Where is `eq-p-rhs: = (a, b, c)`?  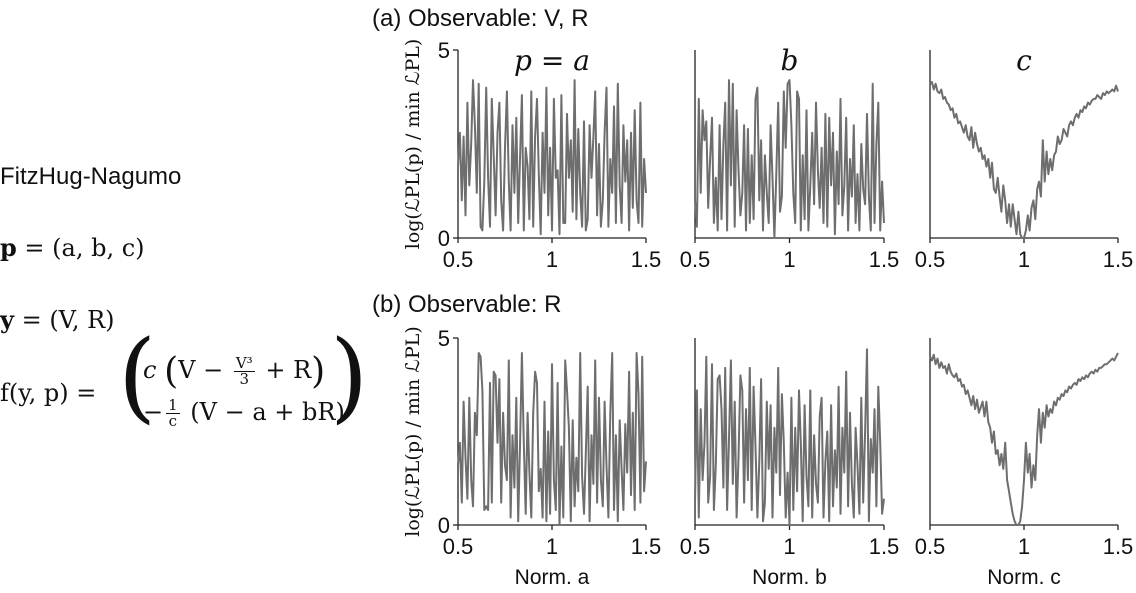 eq-p-rhs: = (a, b, c) is located at coordinates (80, 248).